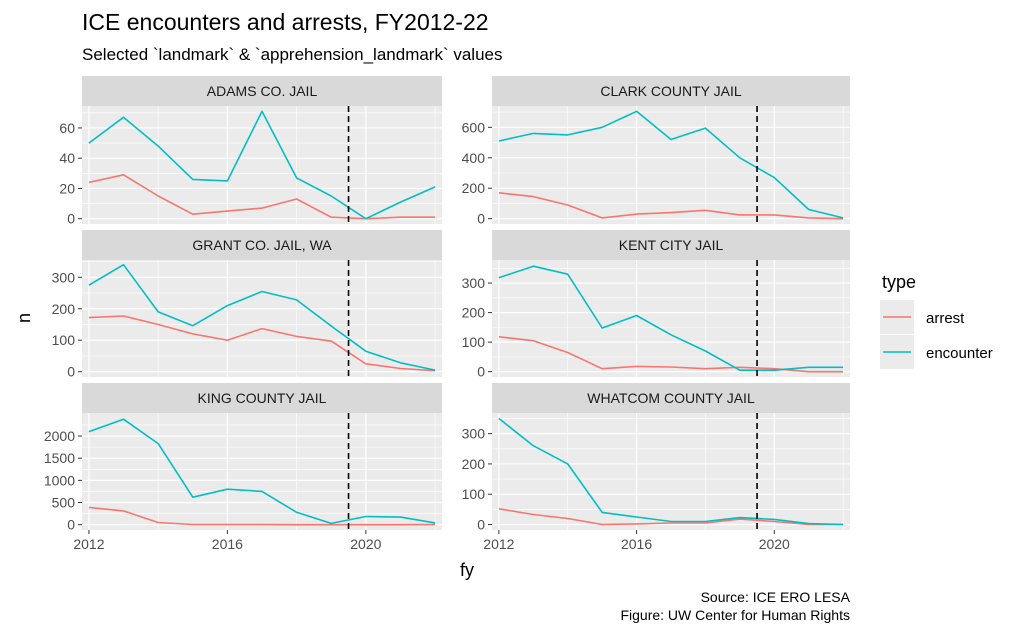  What do you see at coordinates (467, 570) in the screenshot?
I see `x-axis-title: fy` at bounding box center [467, 570].